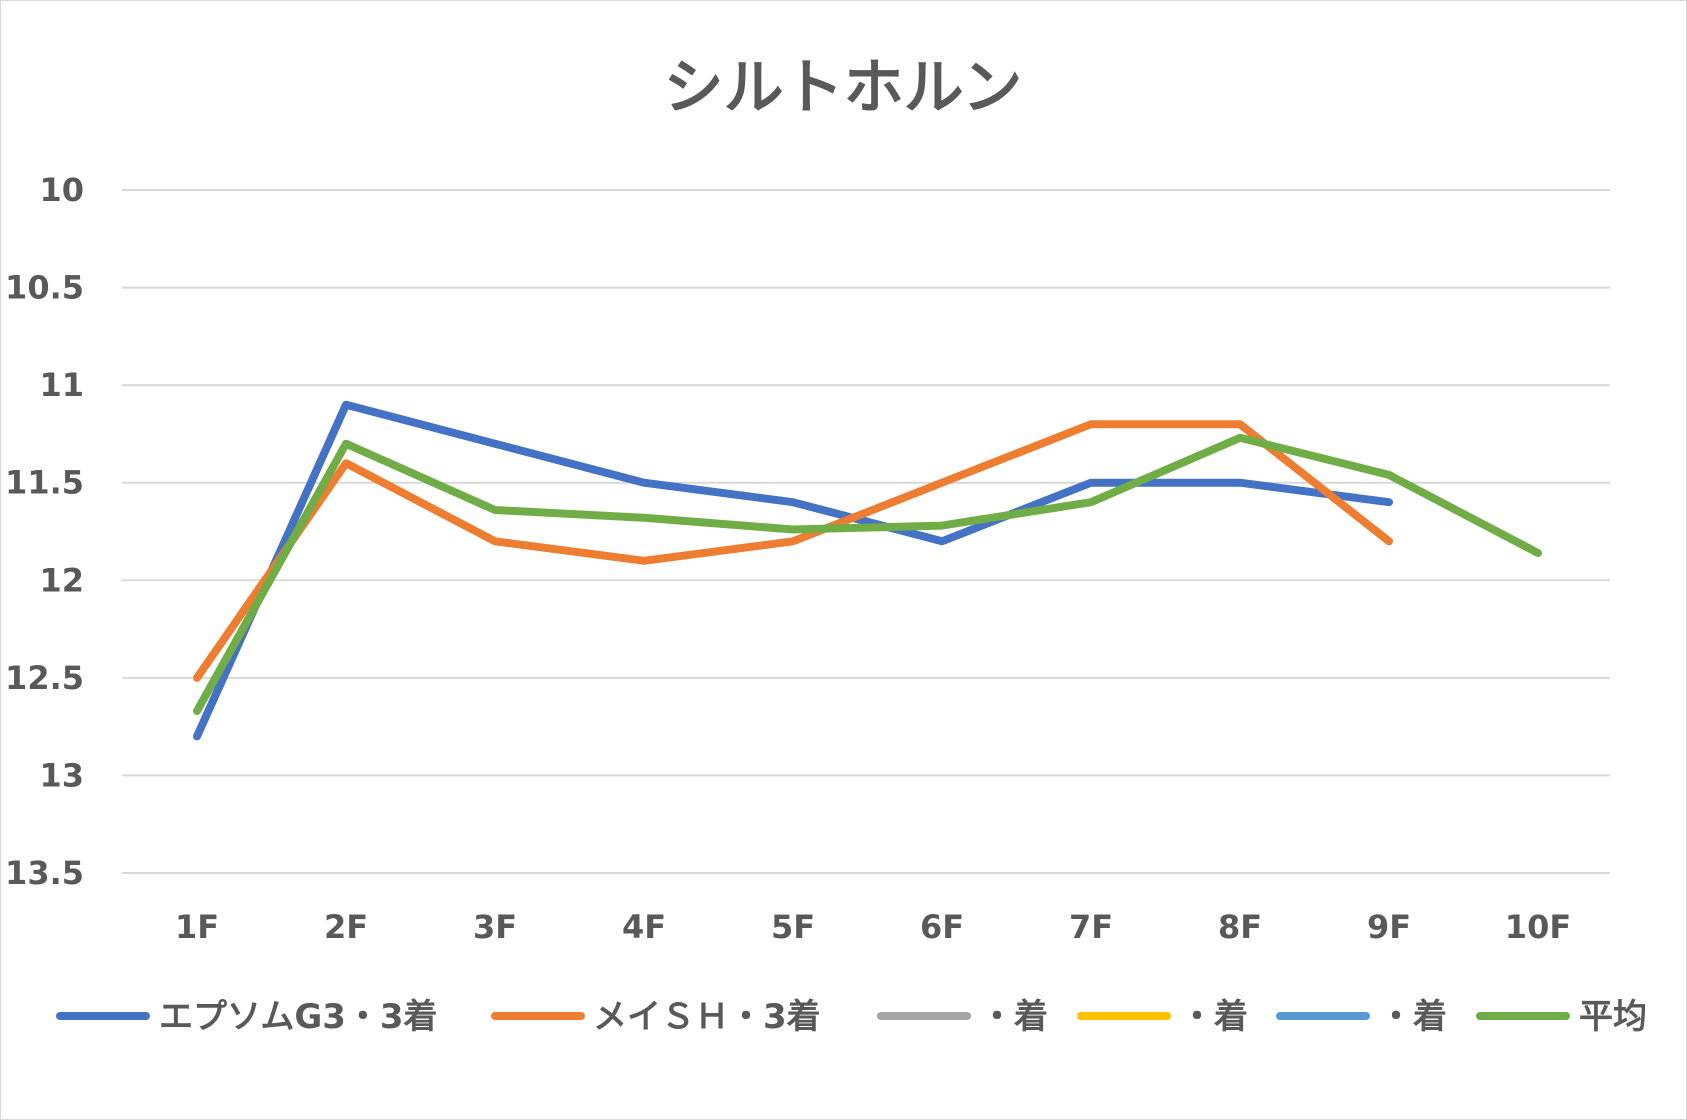 The height and width of the screenshot is (1120, 1687). Describe the element at coordinates (44, 288) in the screenshot. I see `y-tick-label: 10.5` at that location.